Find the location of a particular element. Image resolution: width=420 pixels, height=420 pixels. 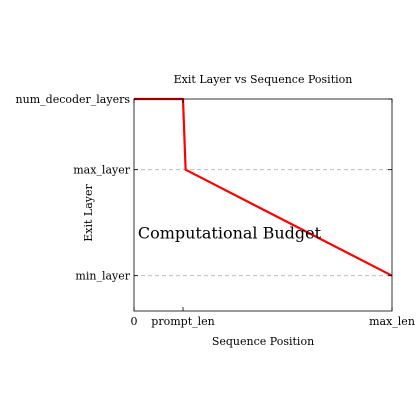

x-tick-label-0: 0 is located at coordinates (134, 321).